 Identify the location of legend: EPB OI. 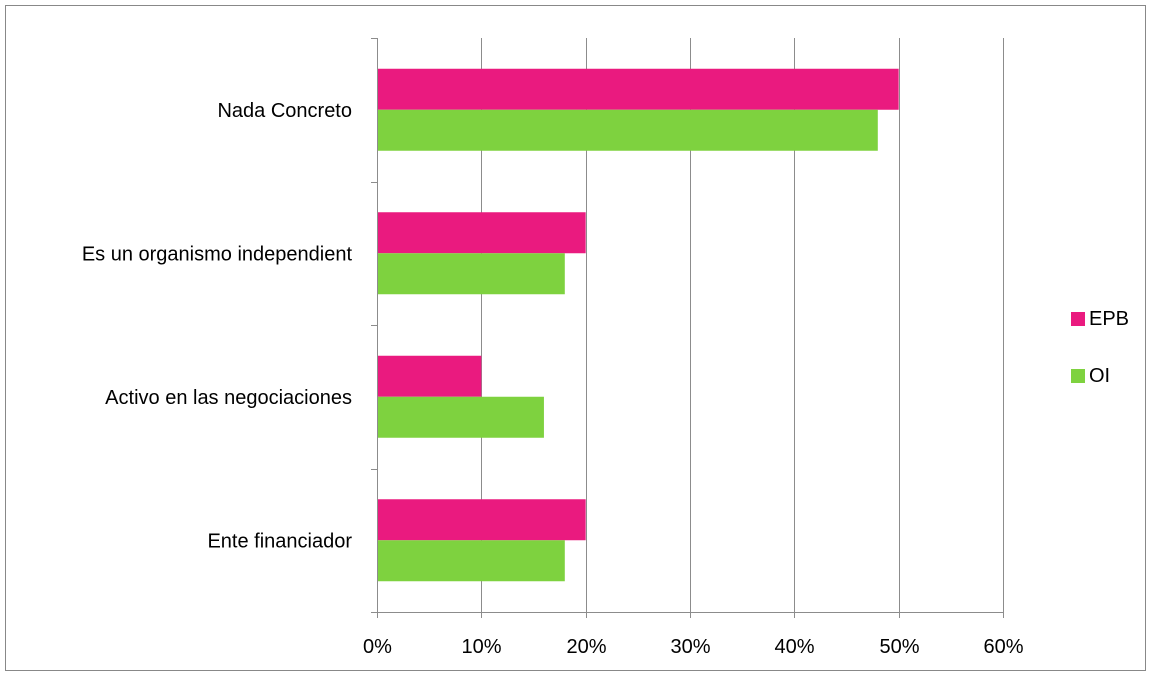
(1100, 347).